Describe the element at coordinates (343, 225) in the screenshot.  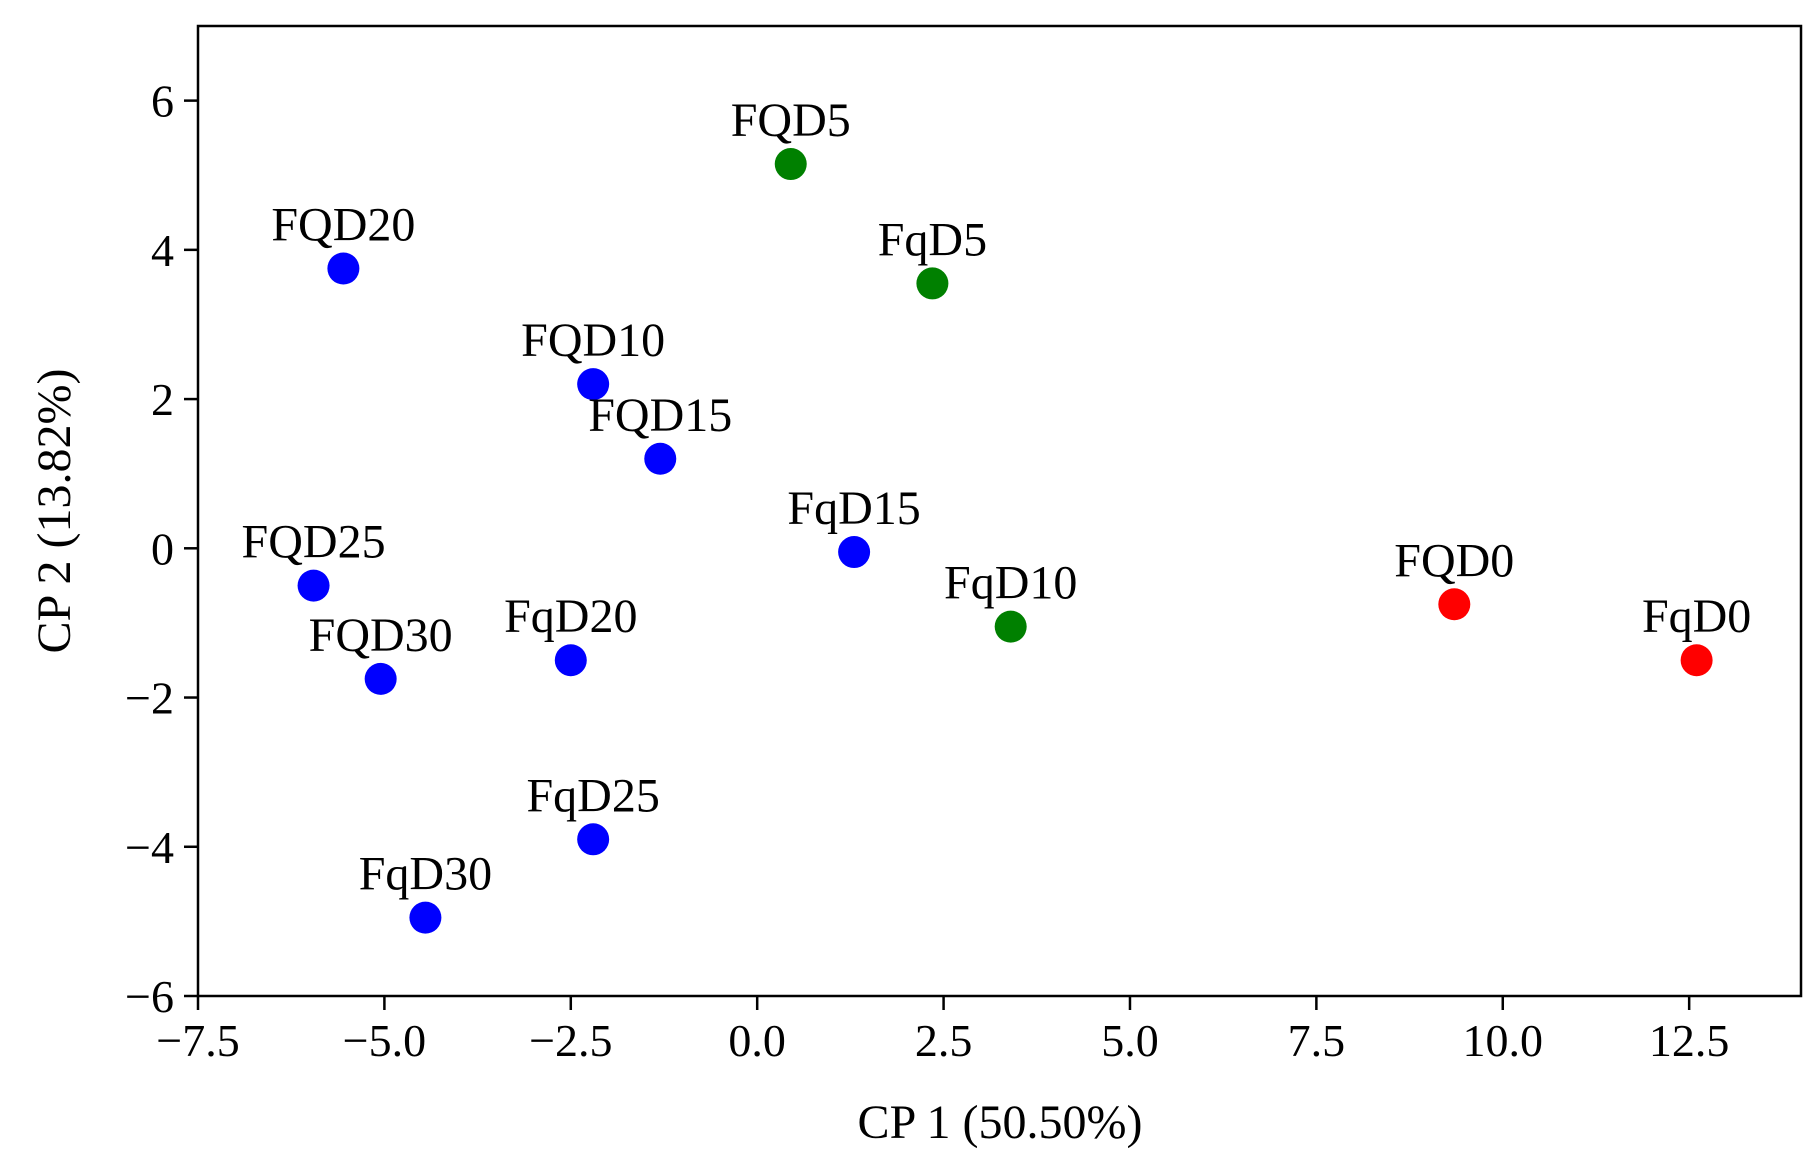
I see `point-label-fqd20: FQD20` at that location.